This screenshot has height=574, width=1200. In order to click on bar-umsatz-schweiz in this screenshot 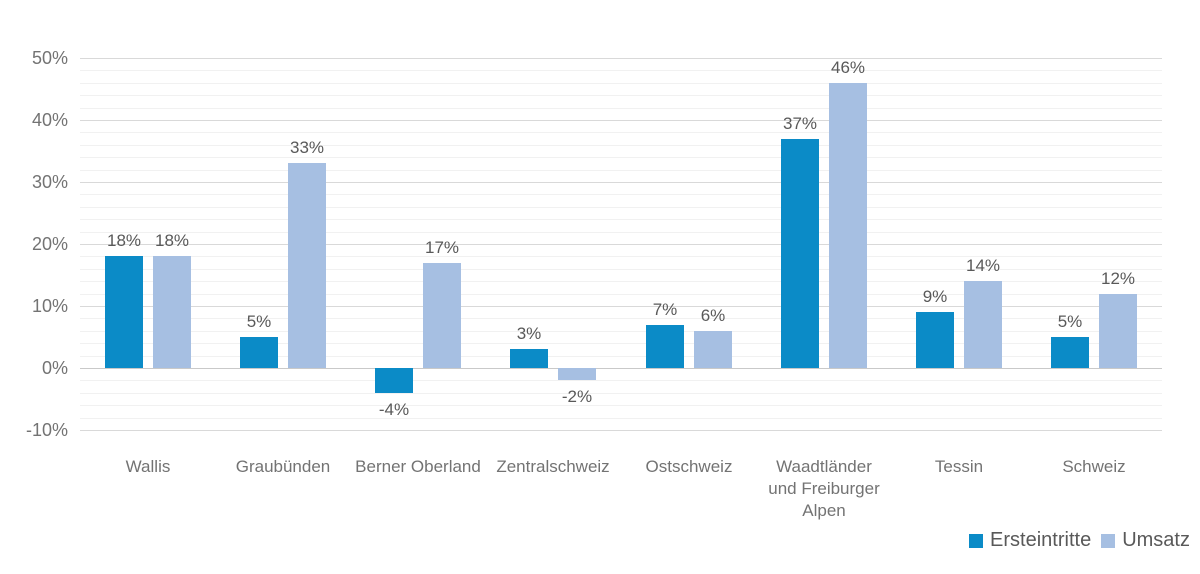, I will do `click(1118, 331)`.